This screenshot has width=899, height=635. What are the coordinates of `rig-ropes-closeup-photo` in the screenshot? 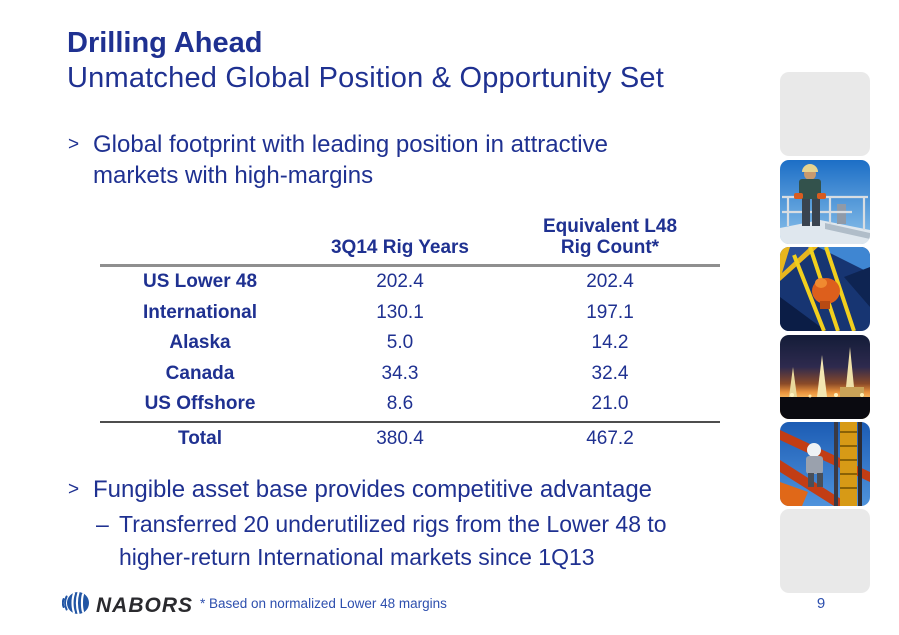 It's located at (825, 289).